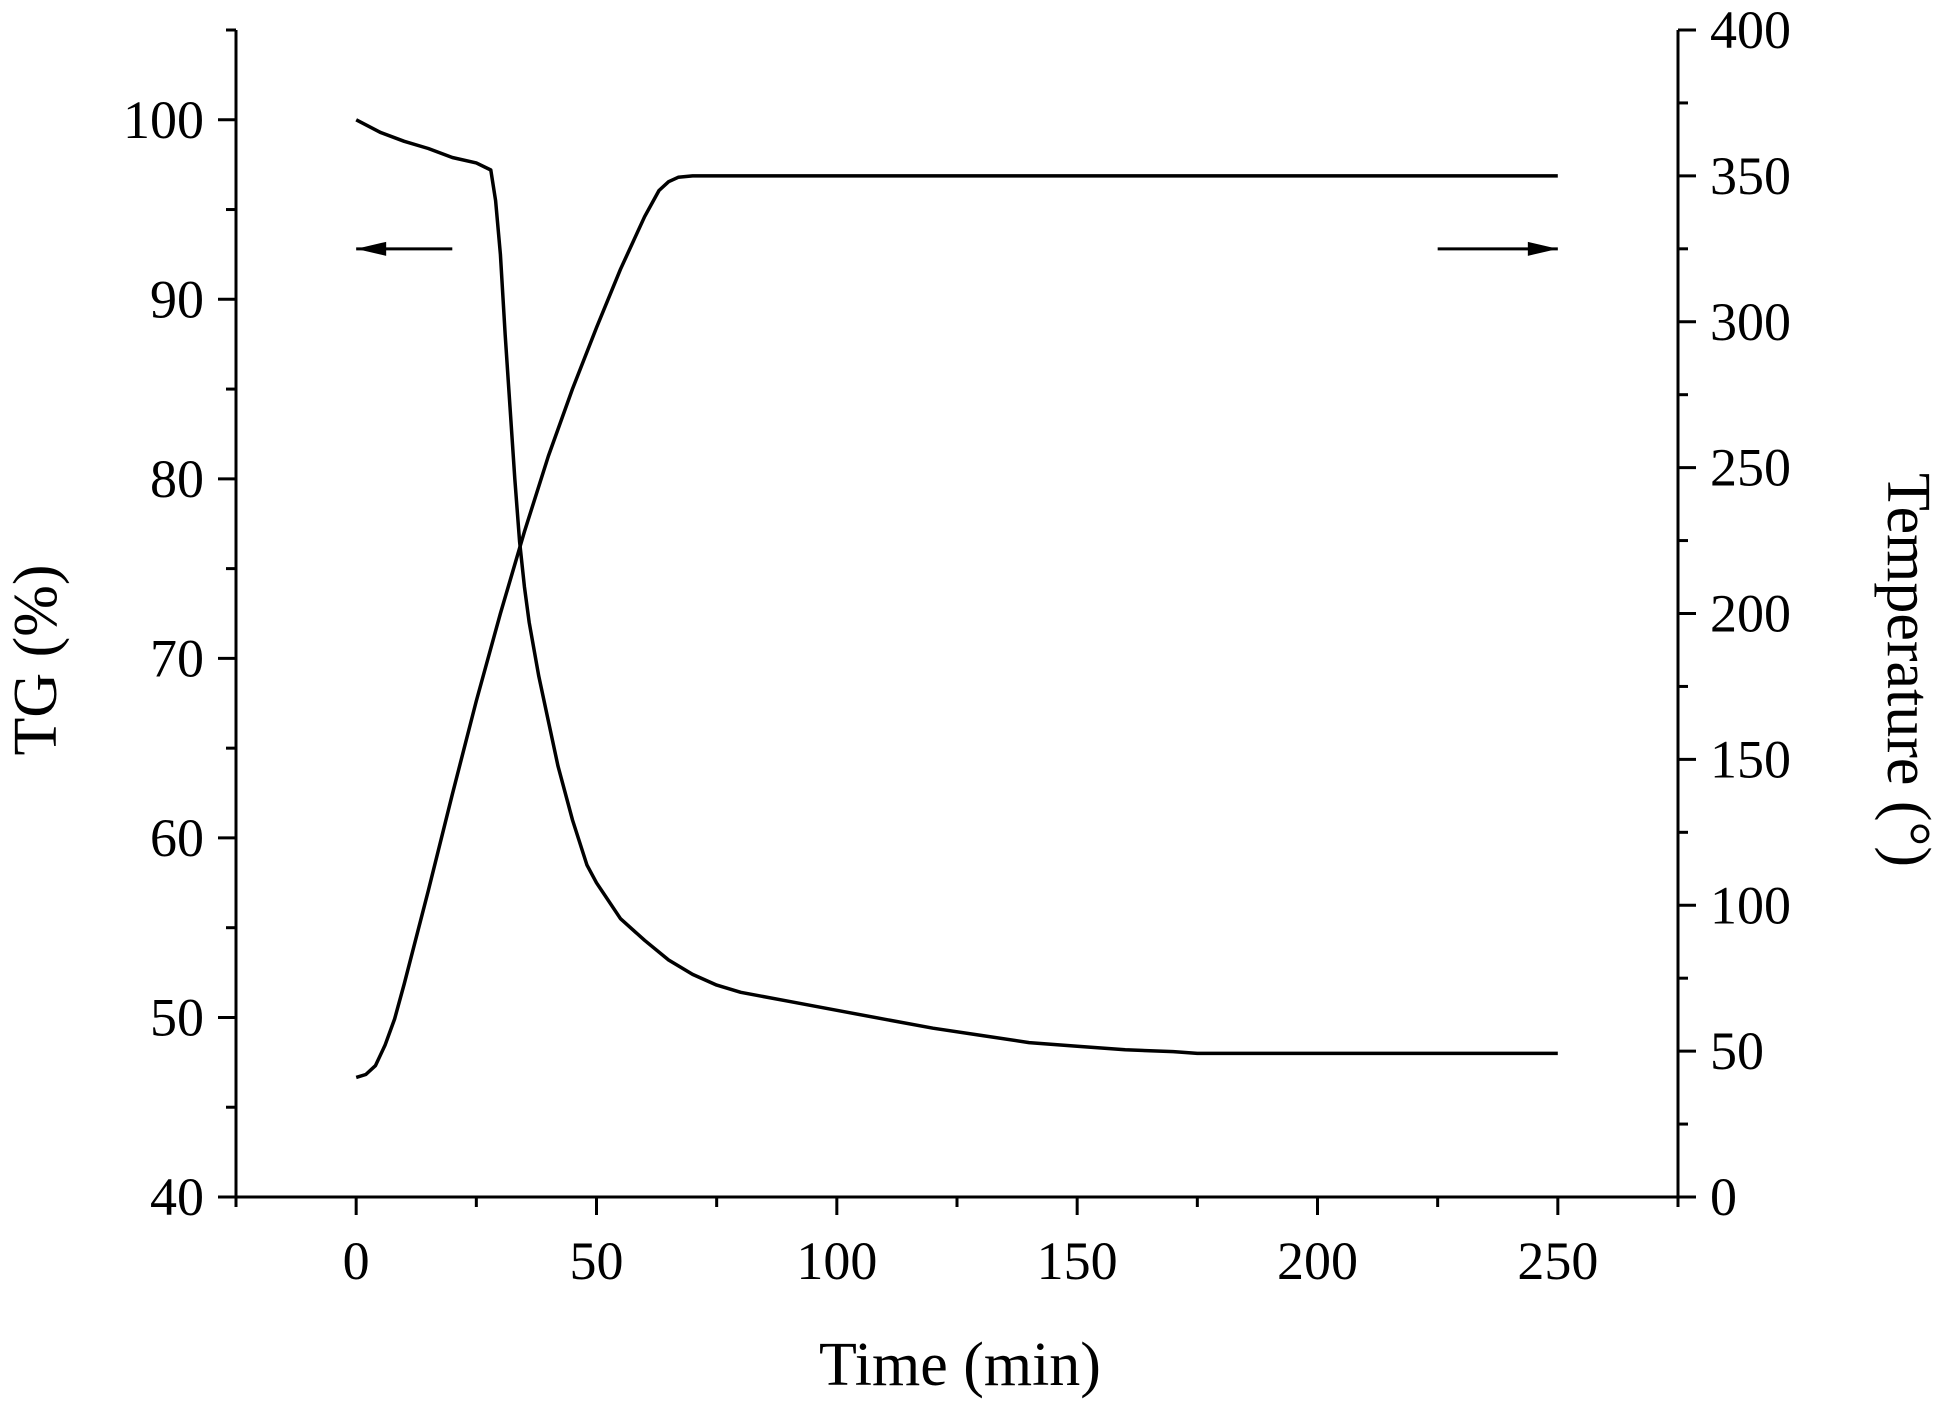 This screenshot has width=1937, height=1407. What do you see at coordinates (371, 248) in the screenshot?
I see `left-arrow-head` at bounding box center [371, 248].